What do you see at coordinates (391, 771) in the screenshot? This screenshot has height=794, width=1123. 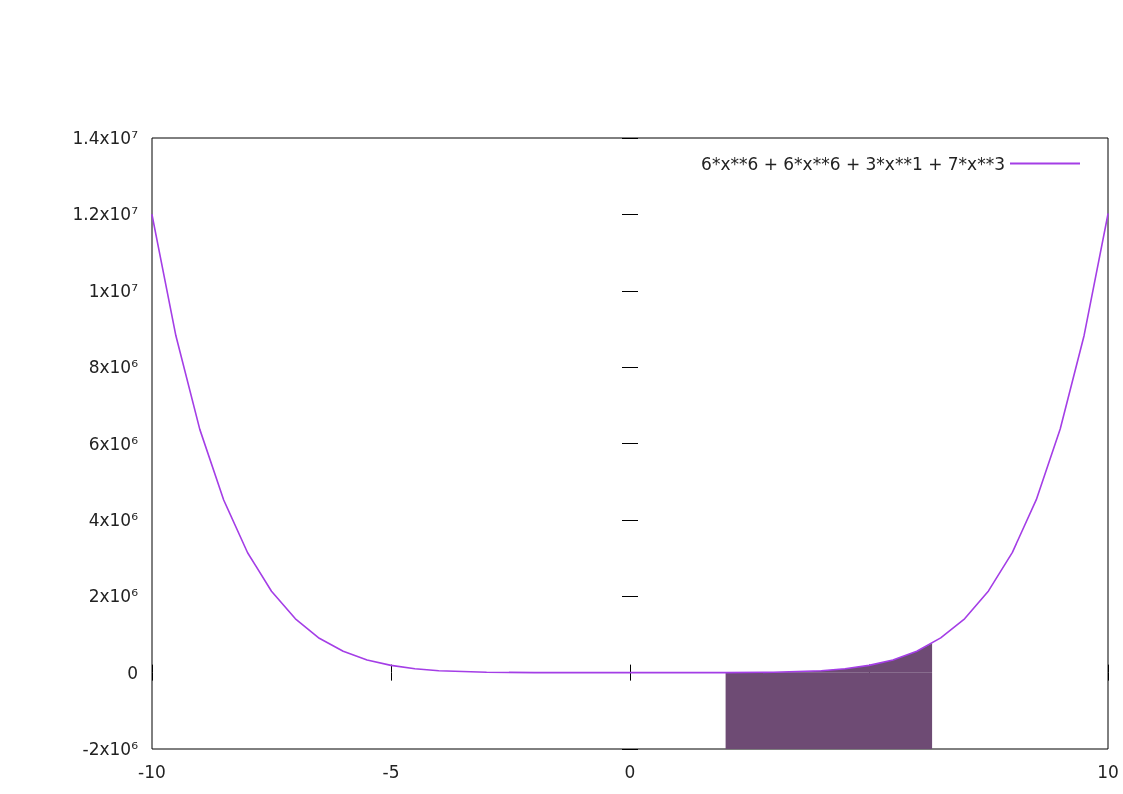 I see `x-tick-label: -5` at bounding box center [391, 771].